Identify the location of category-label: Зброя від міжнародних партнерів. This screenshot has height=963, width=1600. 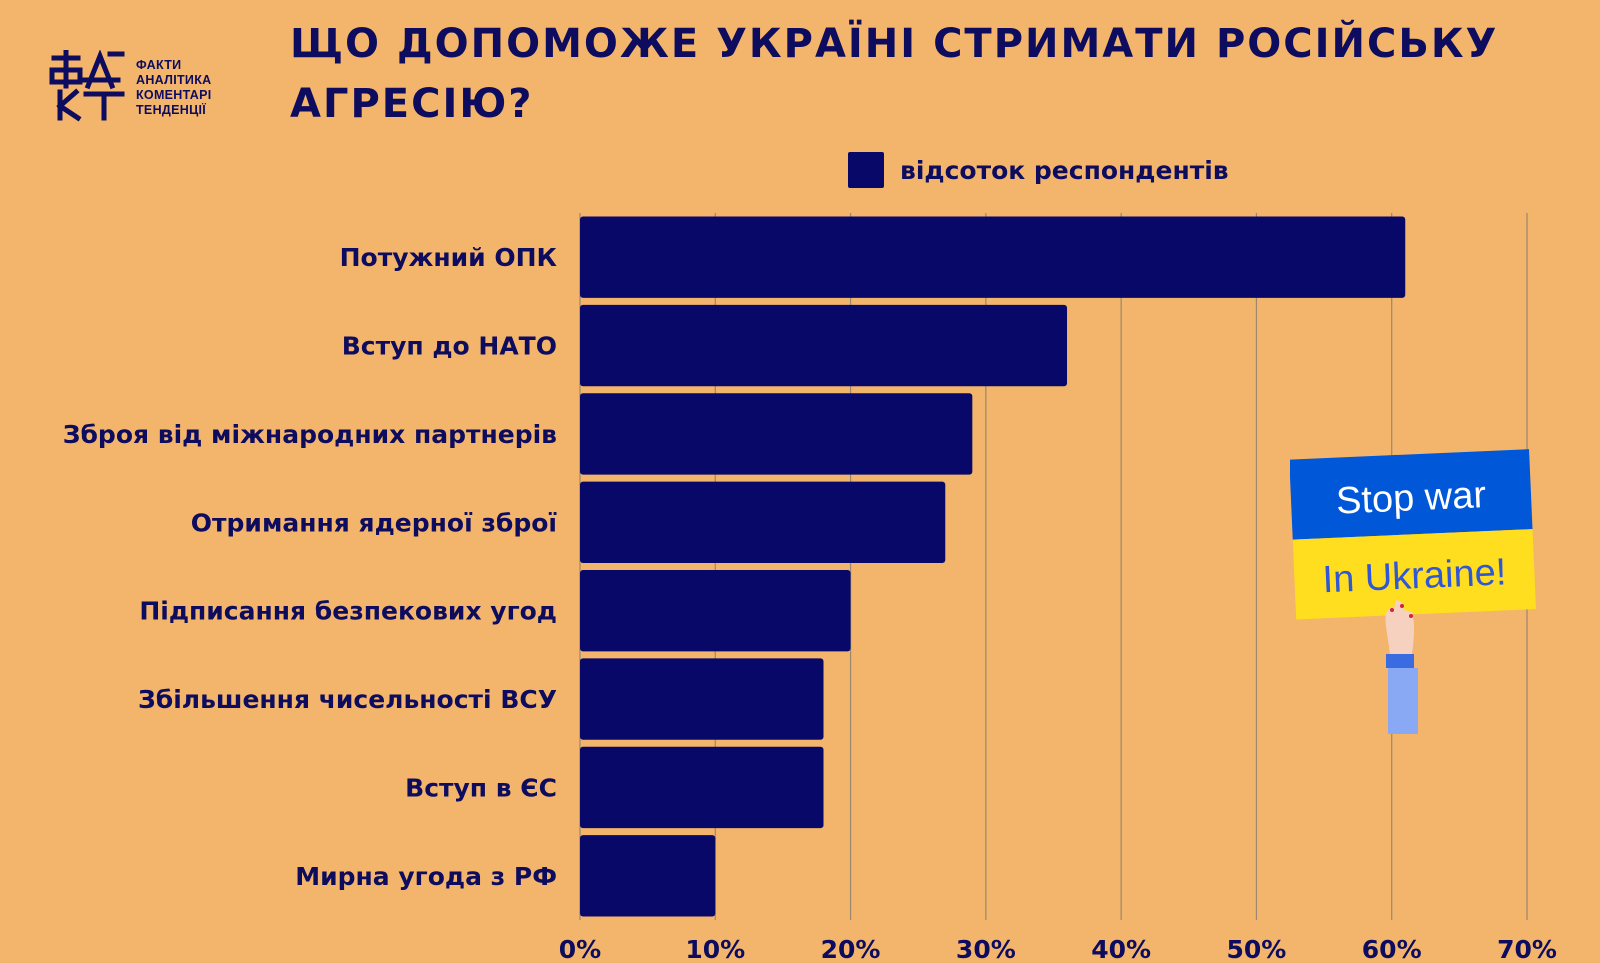
(310, 434).